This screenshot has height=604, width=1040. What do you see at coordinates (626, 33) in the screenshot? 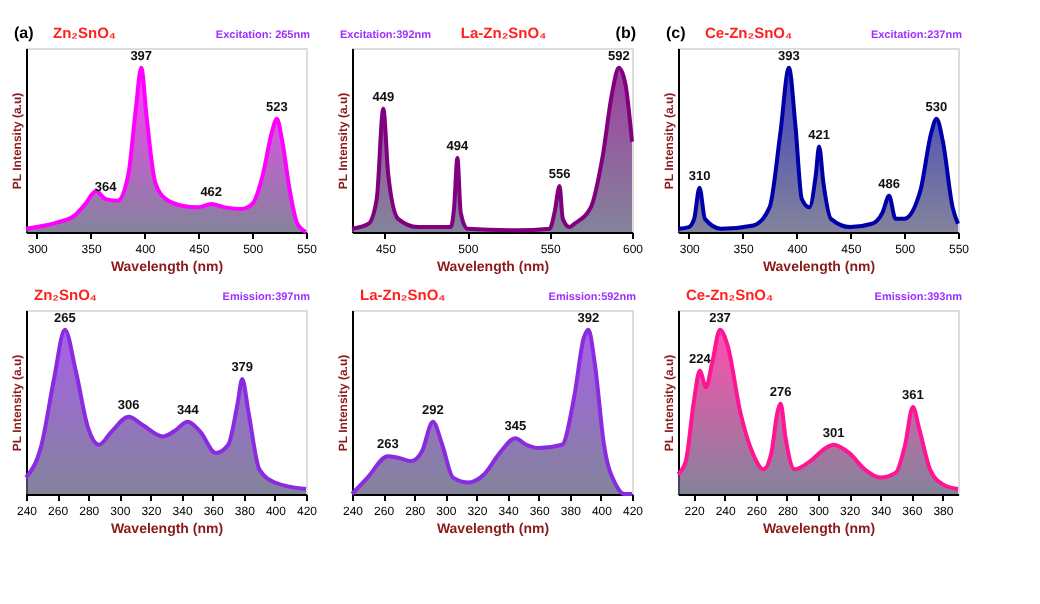
I see `text: (b)` at bounding box center [626, 33].